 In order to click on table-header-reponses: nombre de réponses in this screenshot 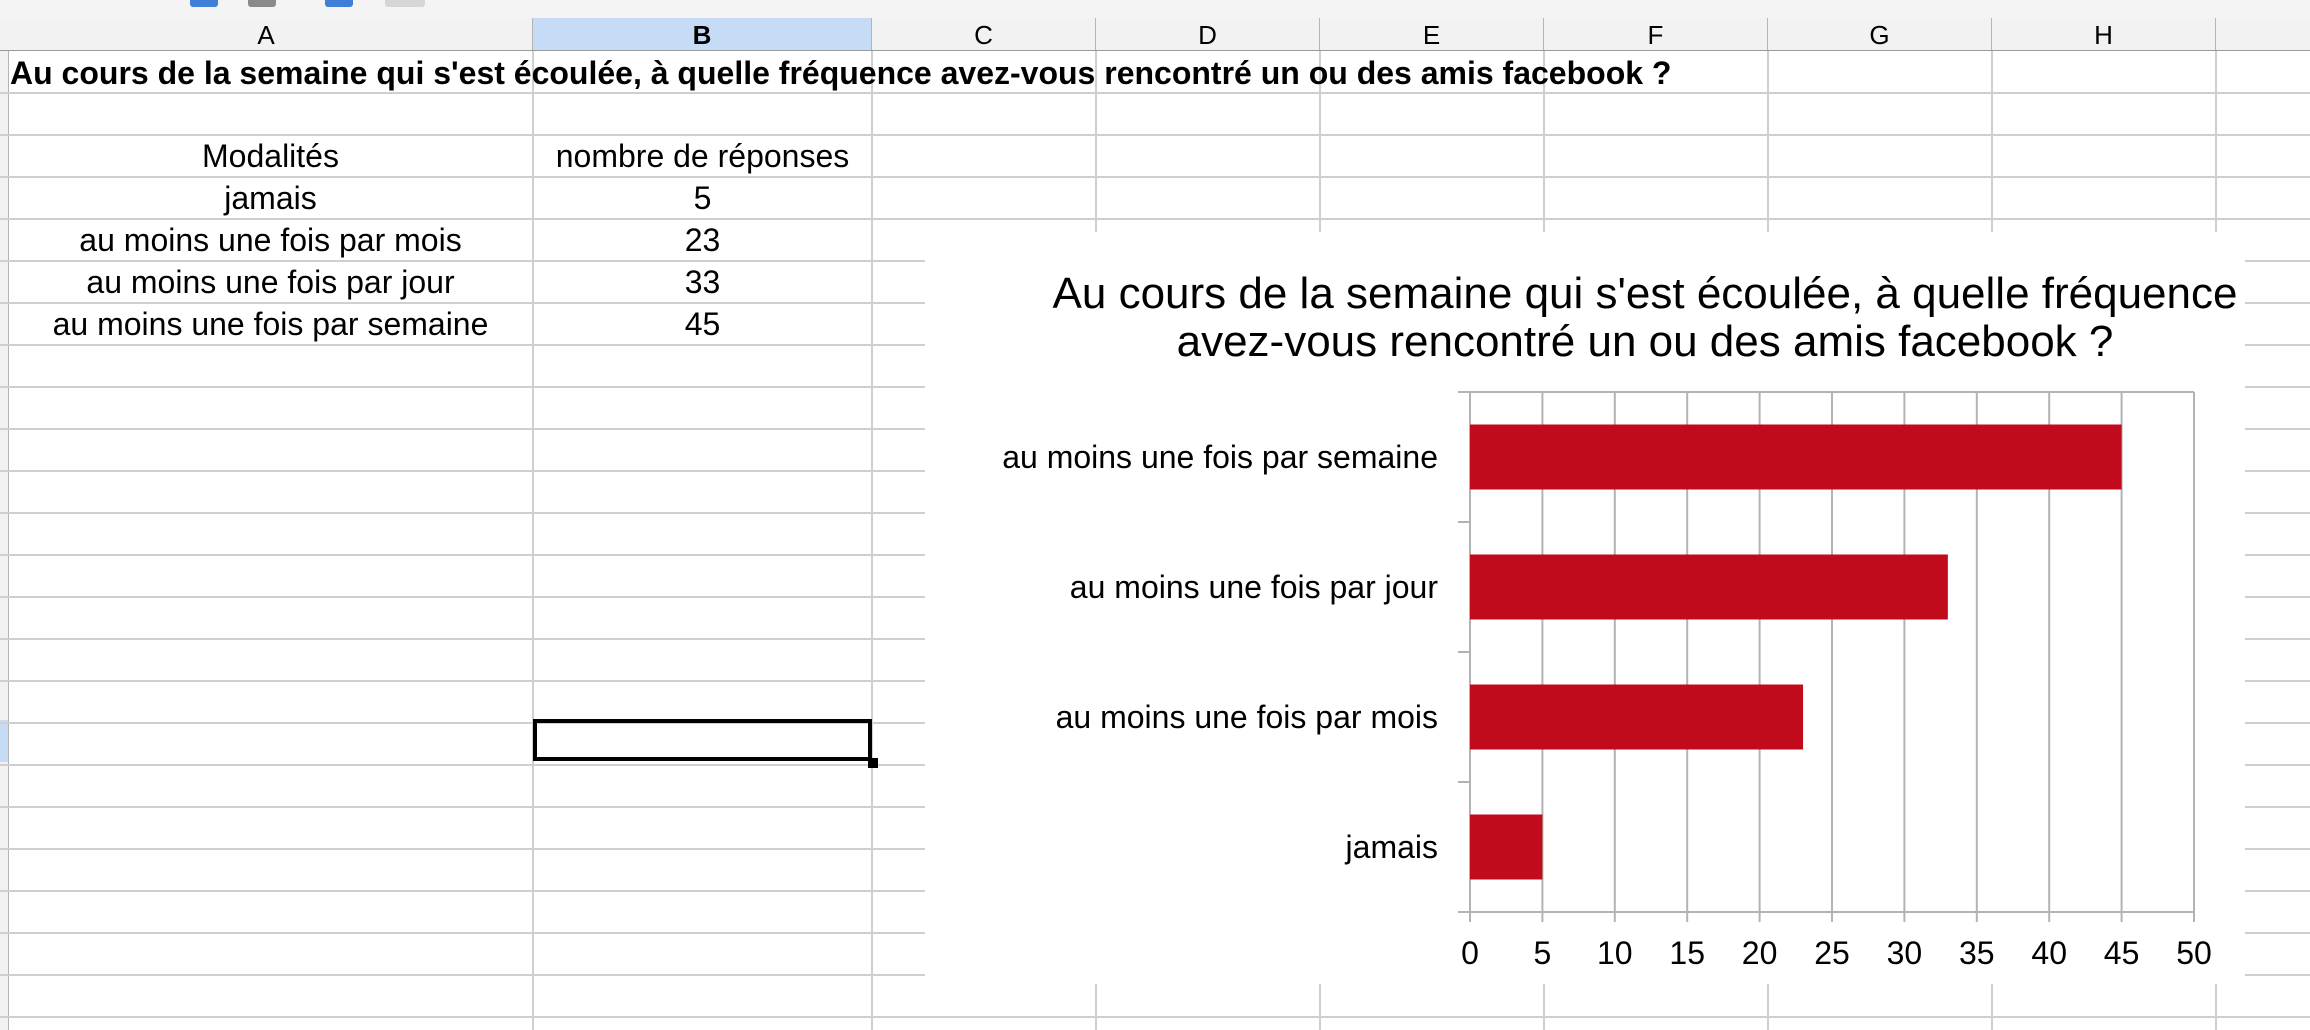, I will do `click(702, 156)`.